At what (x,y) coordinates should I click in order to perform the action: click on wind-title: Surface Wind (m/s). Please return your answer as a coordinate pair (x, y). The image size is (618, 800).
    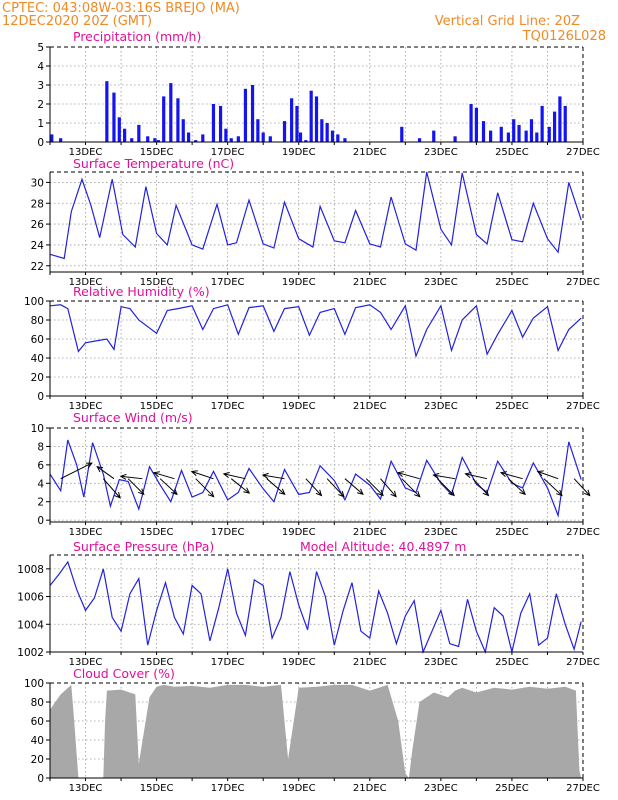
    Looking at the image, I should click on (133, 417).